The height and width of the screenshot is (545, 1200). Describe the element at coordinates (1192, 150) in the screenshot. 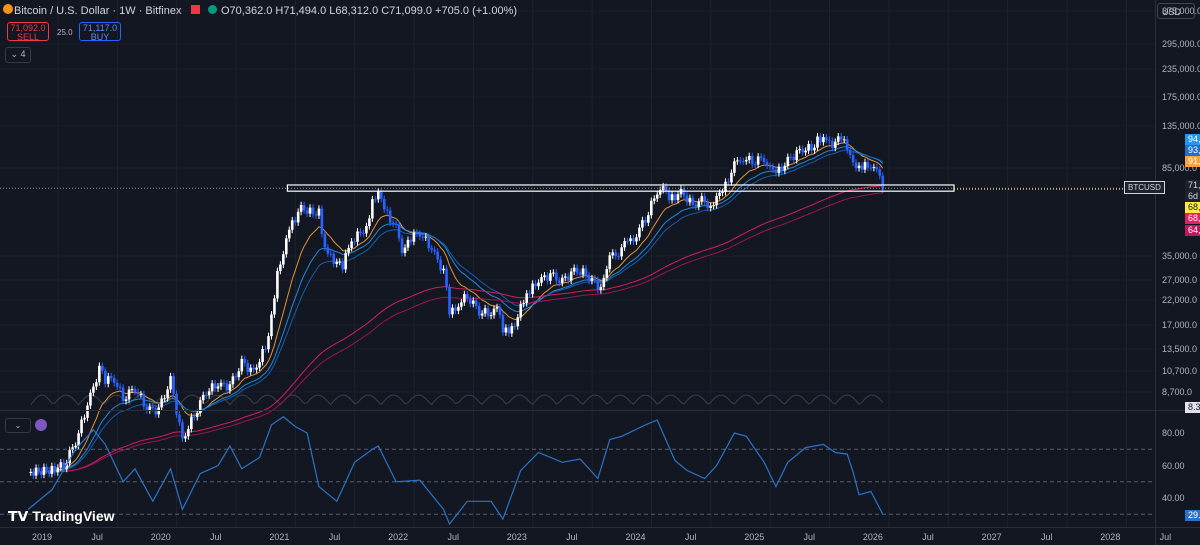

I see `ma2-price-tag: 93,841.4` at that location.